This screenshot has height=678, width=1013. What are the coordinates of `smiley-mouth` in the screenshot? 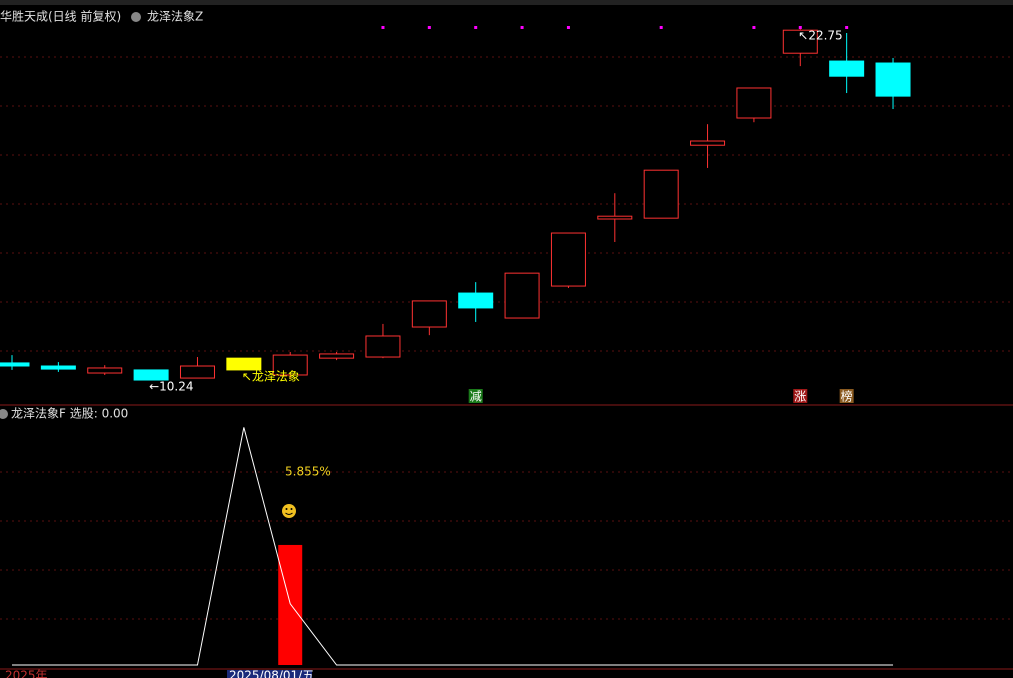 It's located at (289, 513).